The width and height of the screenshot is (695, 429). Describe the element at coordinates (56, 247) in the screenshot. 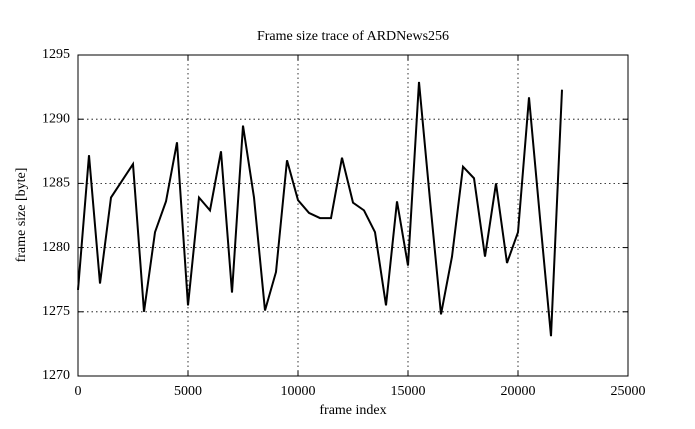

I see `y-tick-label: 1280` at that location.